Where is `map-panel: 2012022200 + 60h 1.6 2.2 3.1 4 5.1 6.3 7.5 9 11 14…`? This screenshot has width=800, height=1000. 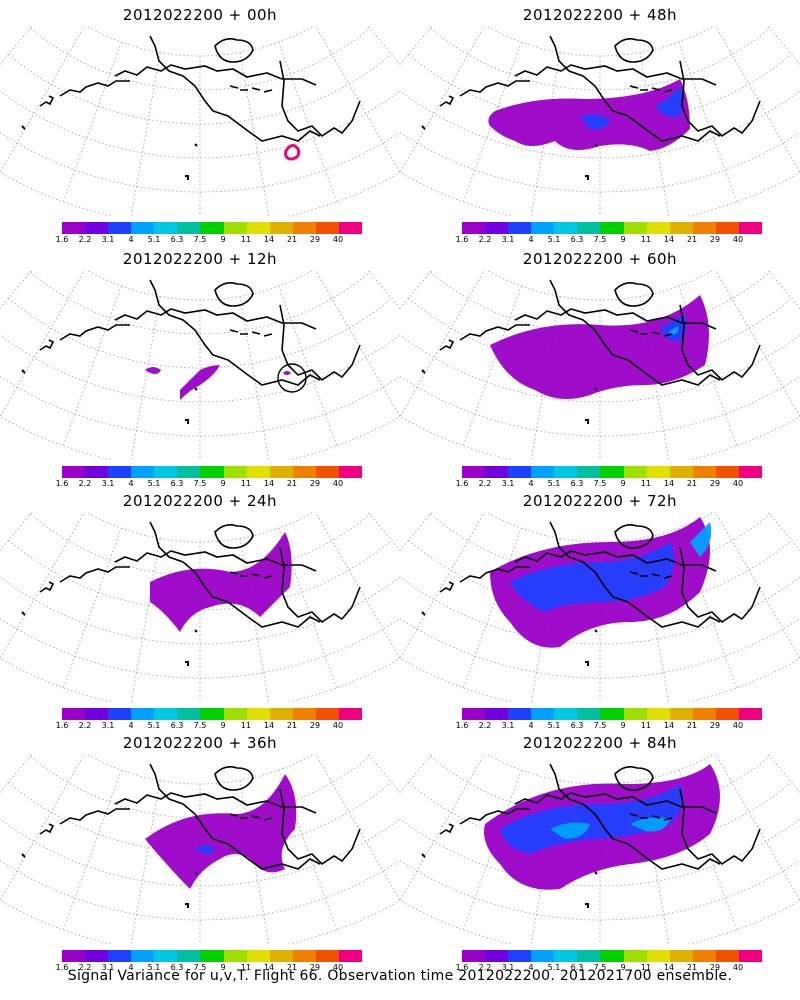 map-panel: 2012022200 + 60h 1.6 2.2 3.1 4 5.1 6.3 7.5 9 11 14… is located at coordinates (600, 366).